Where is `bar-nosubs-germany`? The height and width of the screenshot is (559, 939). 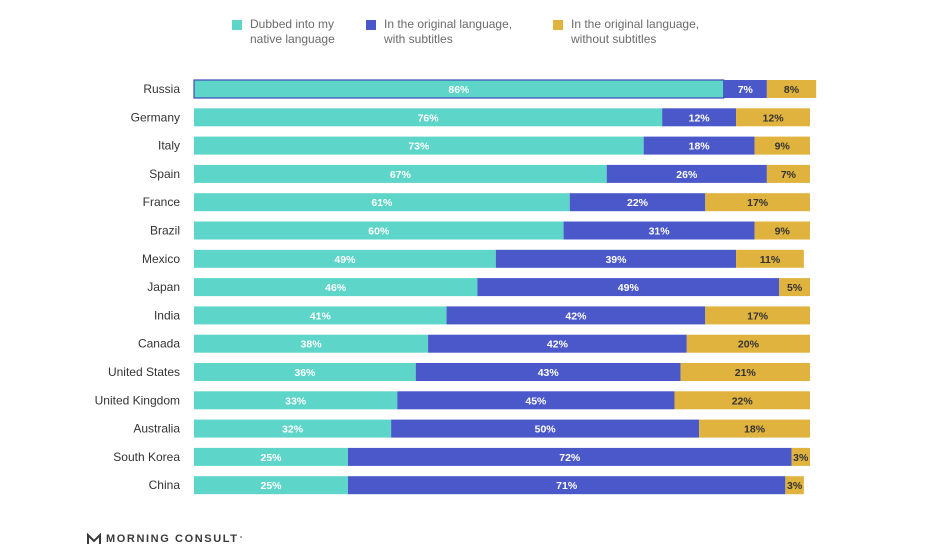
bar-nosubs-germany is located at coordinates (773, 117).